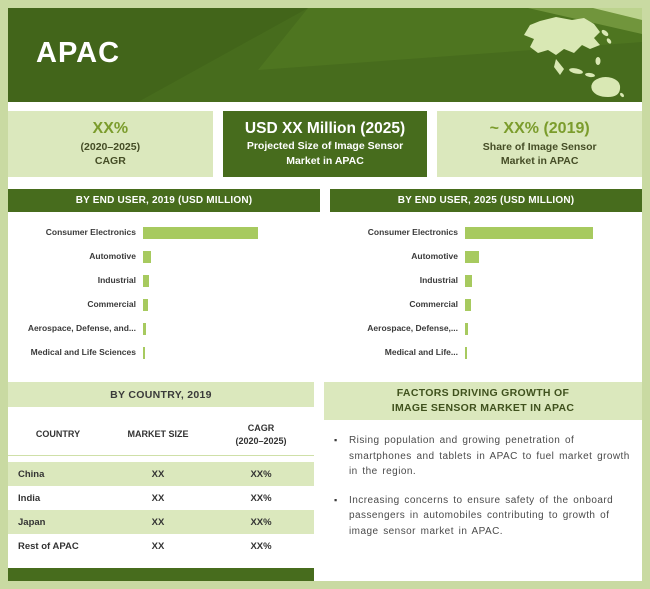 This screenshot has height=589, width=650. I want to click on apac-map-shapes, so click(574, 57).